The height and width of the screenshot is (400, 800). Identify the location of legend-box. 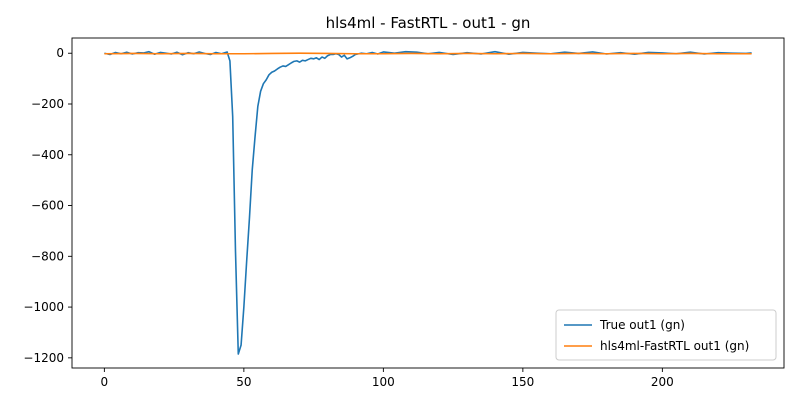
(666, 335).